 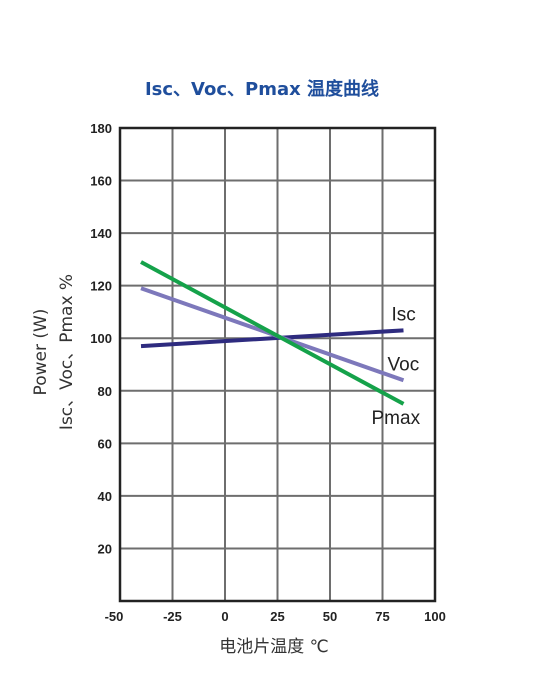 I want to click on x-tick-label: 50, so click(x=330, y=616).